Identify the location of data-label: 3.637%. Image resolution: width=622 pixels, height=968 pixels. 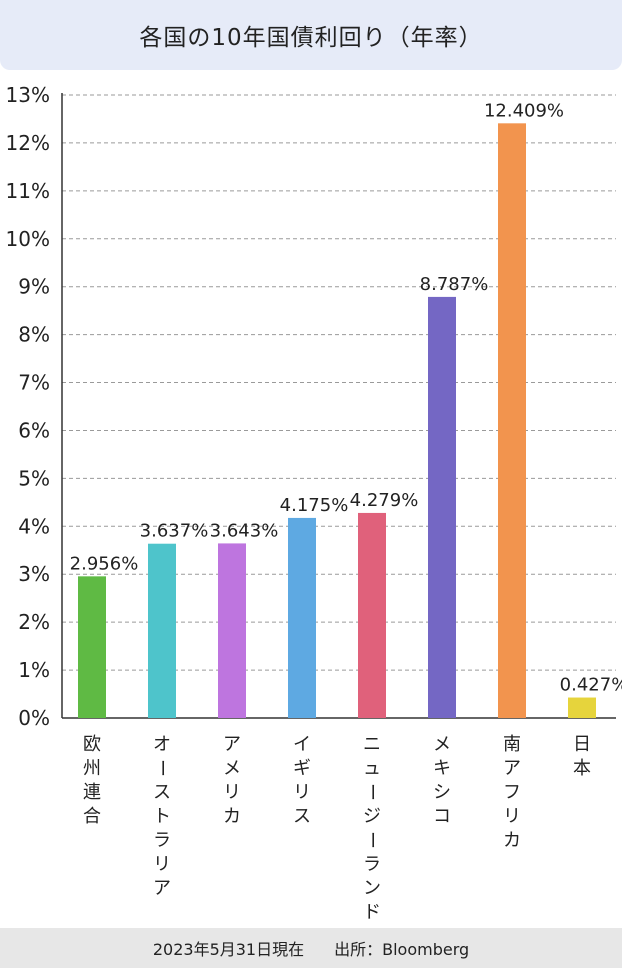
(174, 531).